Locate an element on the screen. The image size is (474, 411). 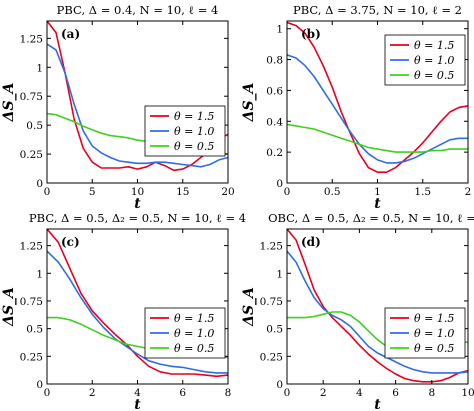
x-tick-label: 15 is located at coordinates (182, 192).